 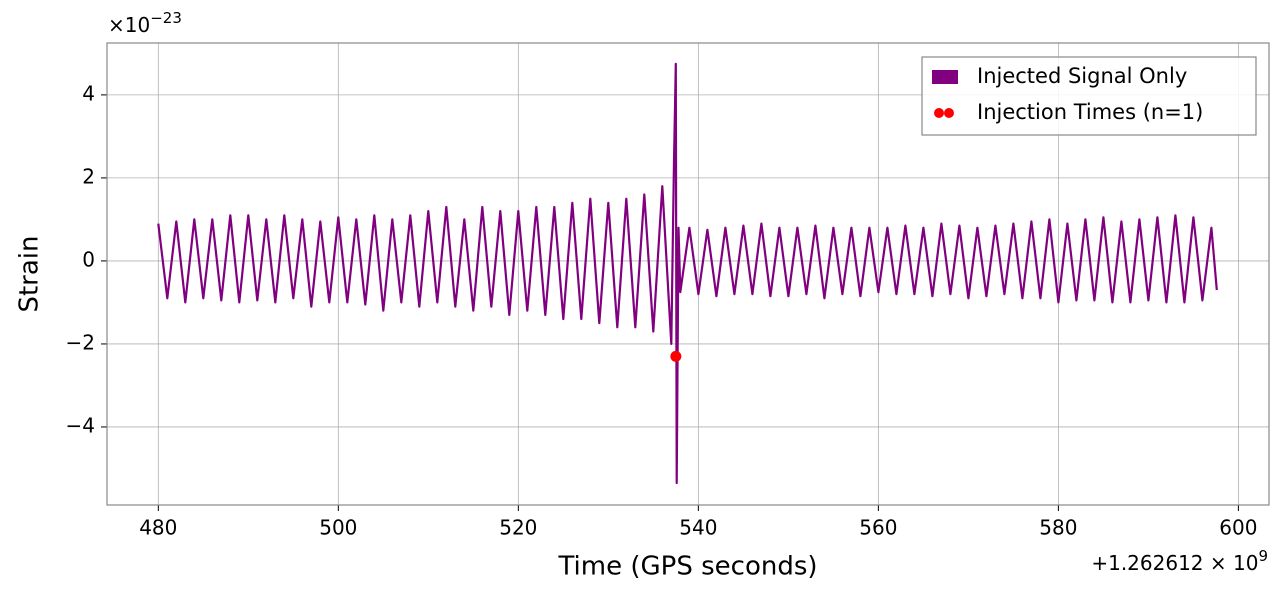 I want to click on y-tick-label: 2, so click(x=88, y=176).